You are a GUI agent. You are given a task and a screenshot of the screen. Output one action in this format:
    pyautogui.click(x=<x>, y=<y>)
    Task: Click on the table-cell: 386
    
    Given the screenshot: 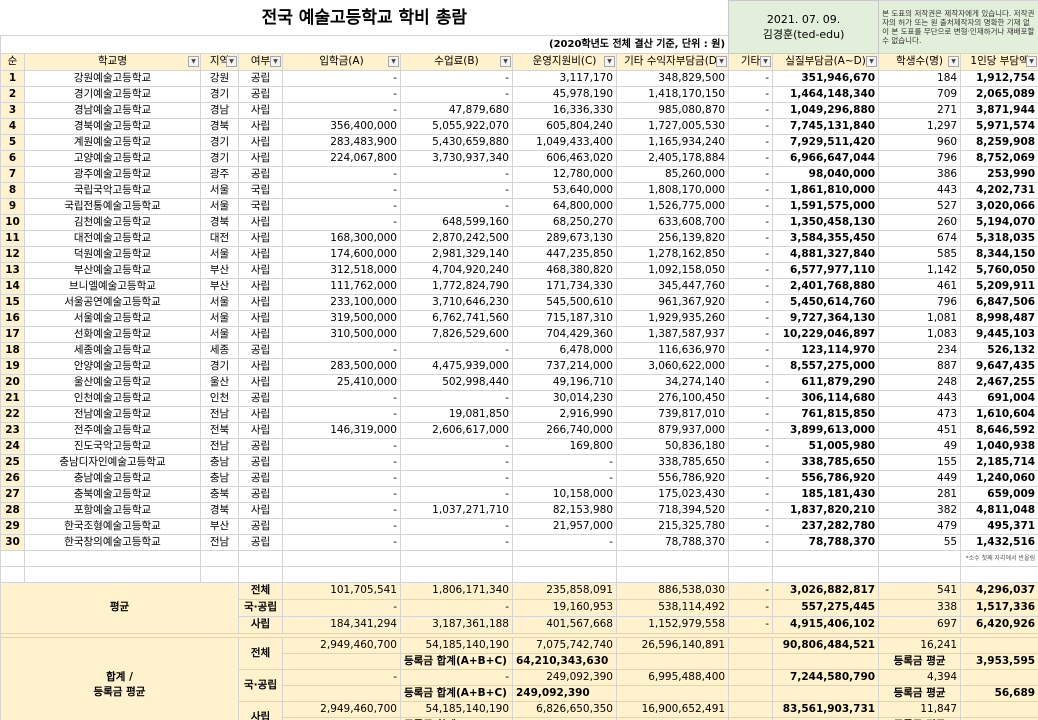 What is the action you would take?
    pyautogui.click(x=920, y=174)
    